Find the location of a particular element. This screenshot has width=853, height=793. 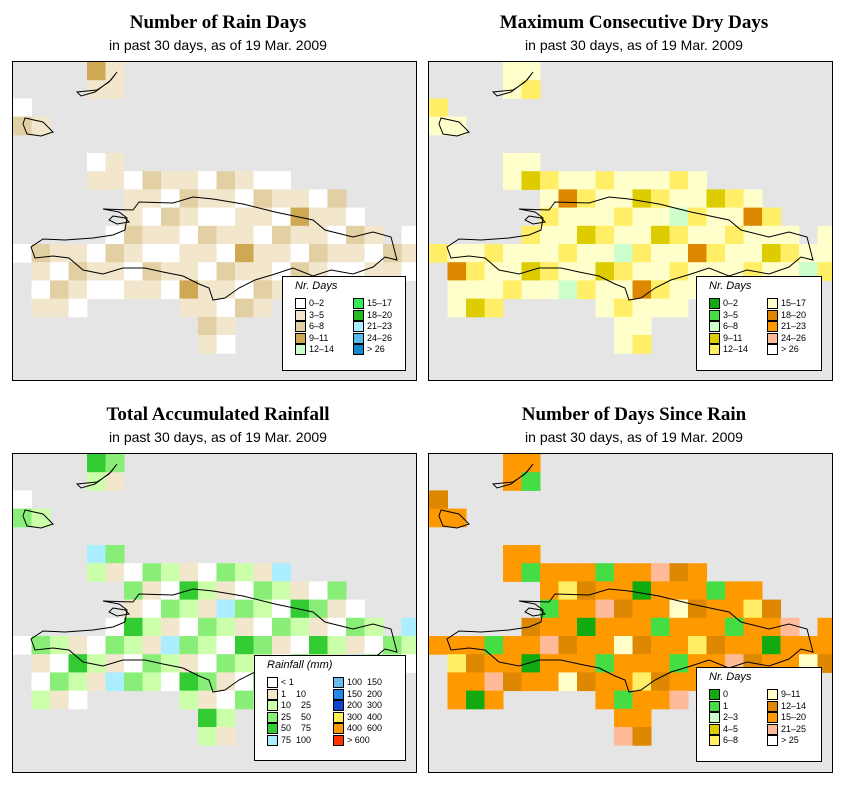

legend-label: > 26 is located at coordinates (790, 349).